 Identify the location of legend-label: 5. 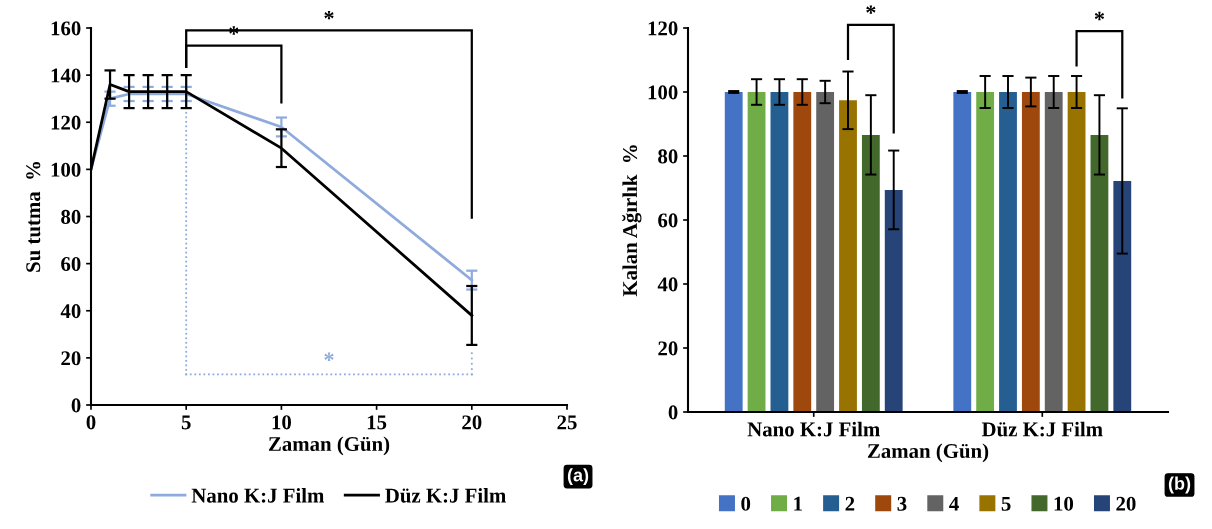
(1006, 503).